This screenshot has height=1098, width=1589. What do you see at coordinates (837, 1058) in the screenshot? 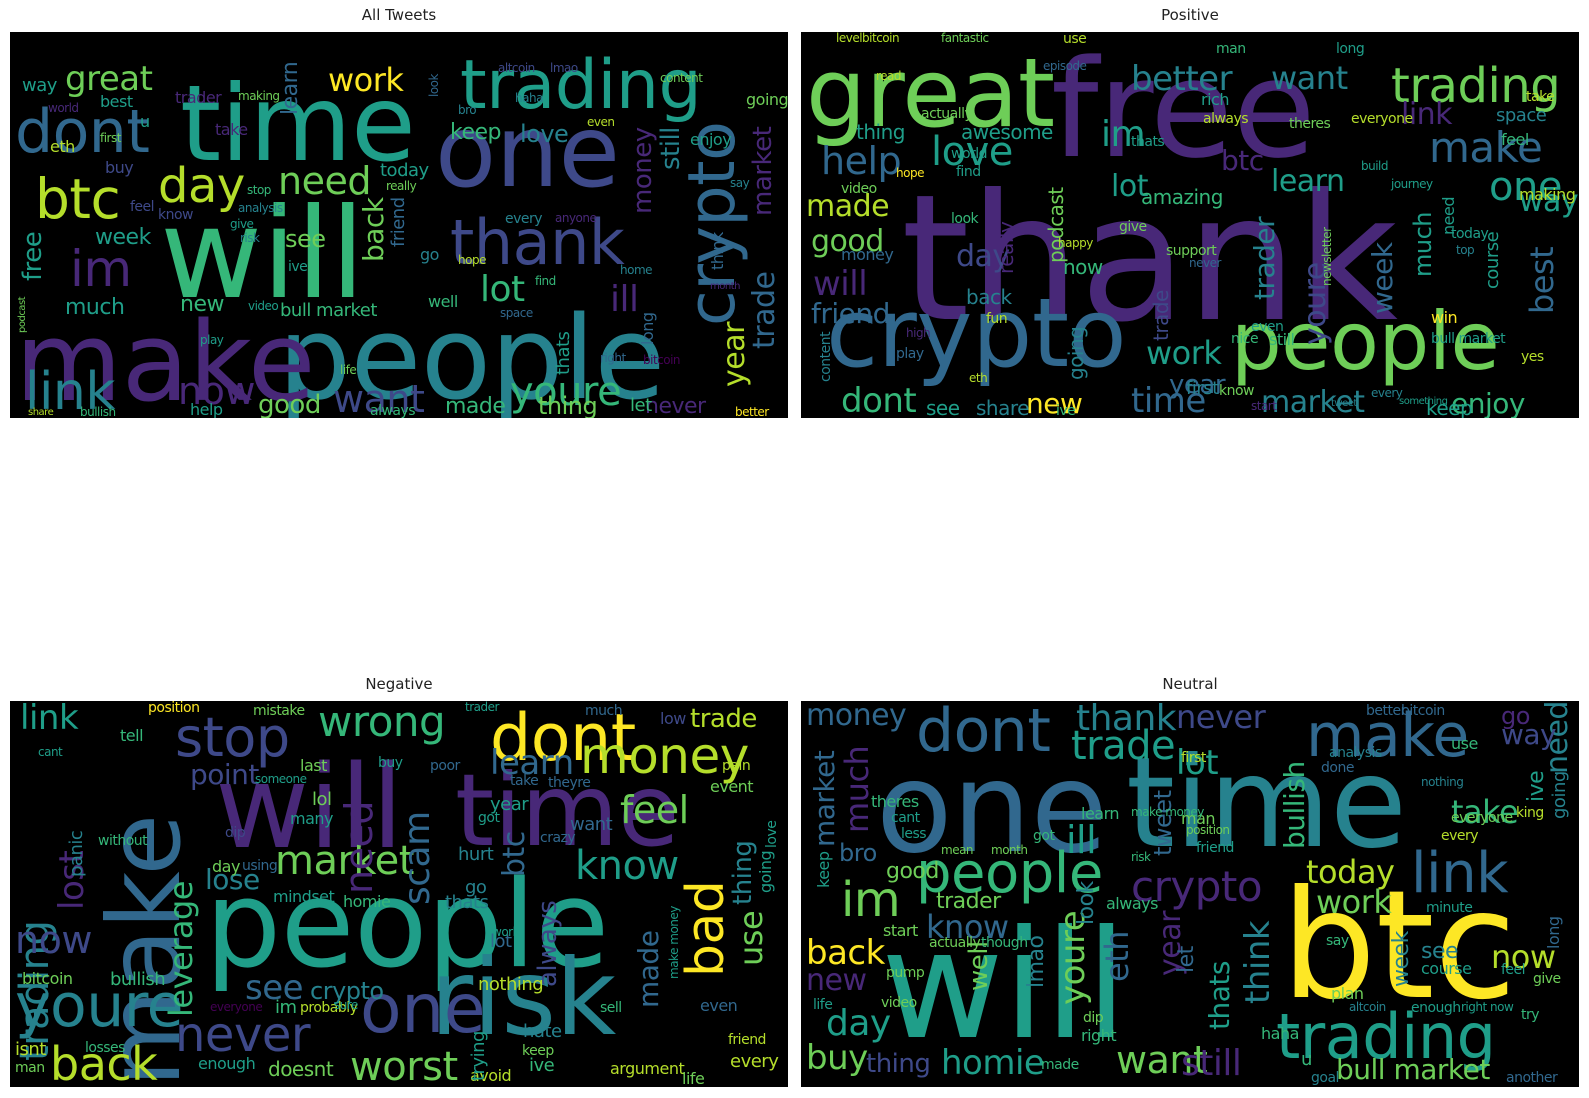
I see `cloud-word: buy` at bounding box center [837, 1058].